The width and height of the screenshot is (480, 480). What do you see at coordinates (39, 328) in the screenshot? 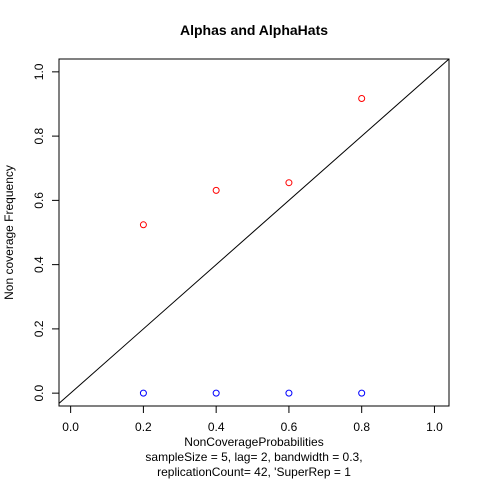
I see `y-tick-label: 0.2` at bounding box center [39, 328].